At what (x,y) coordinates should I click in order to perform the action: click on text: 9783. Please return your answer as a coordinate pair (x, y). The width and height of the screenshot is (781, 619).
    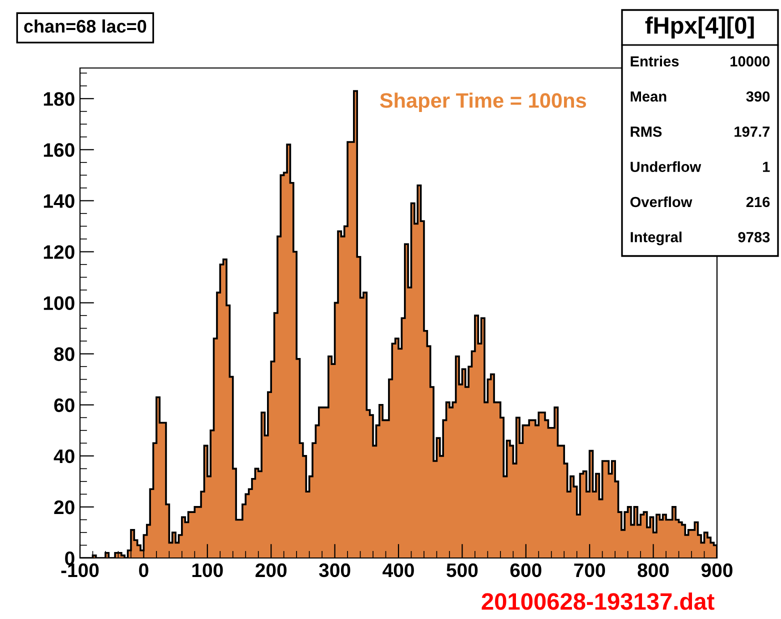
    Looking at the image, I should click on (754, 237).